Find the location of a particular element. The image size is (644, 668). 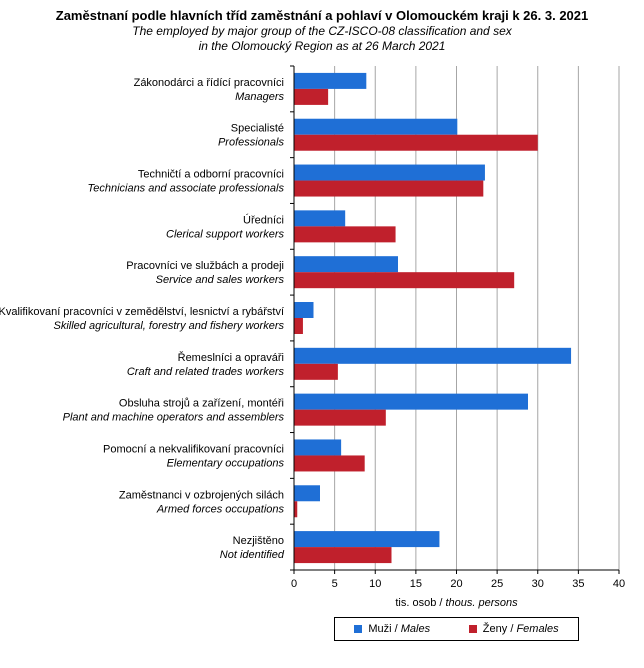

legend-item-females: Ženy / Females is located at coordinates (513, 629).